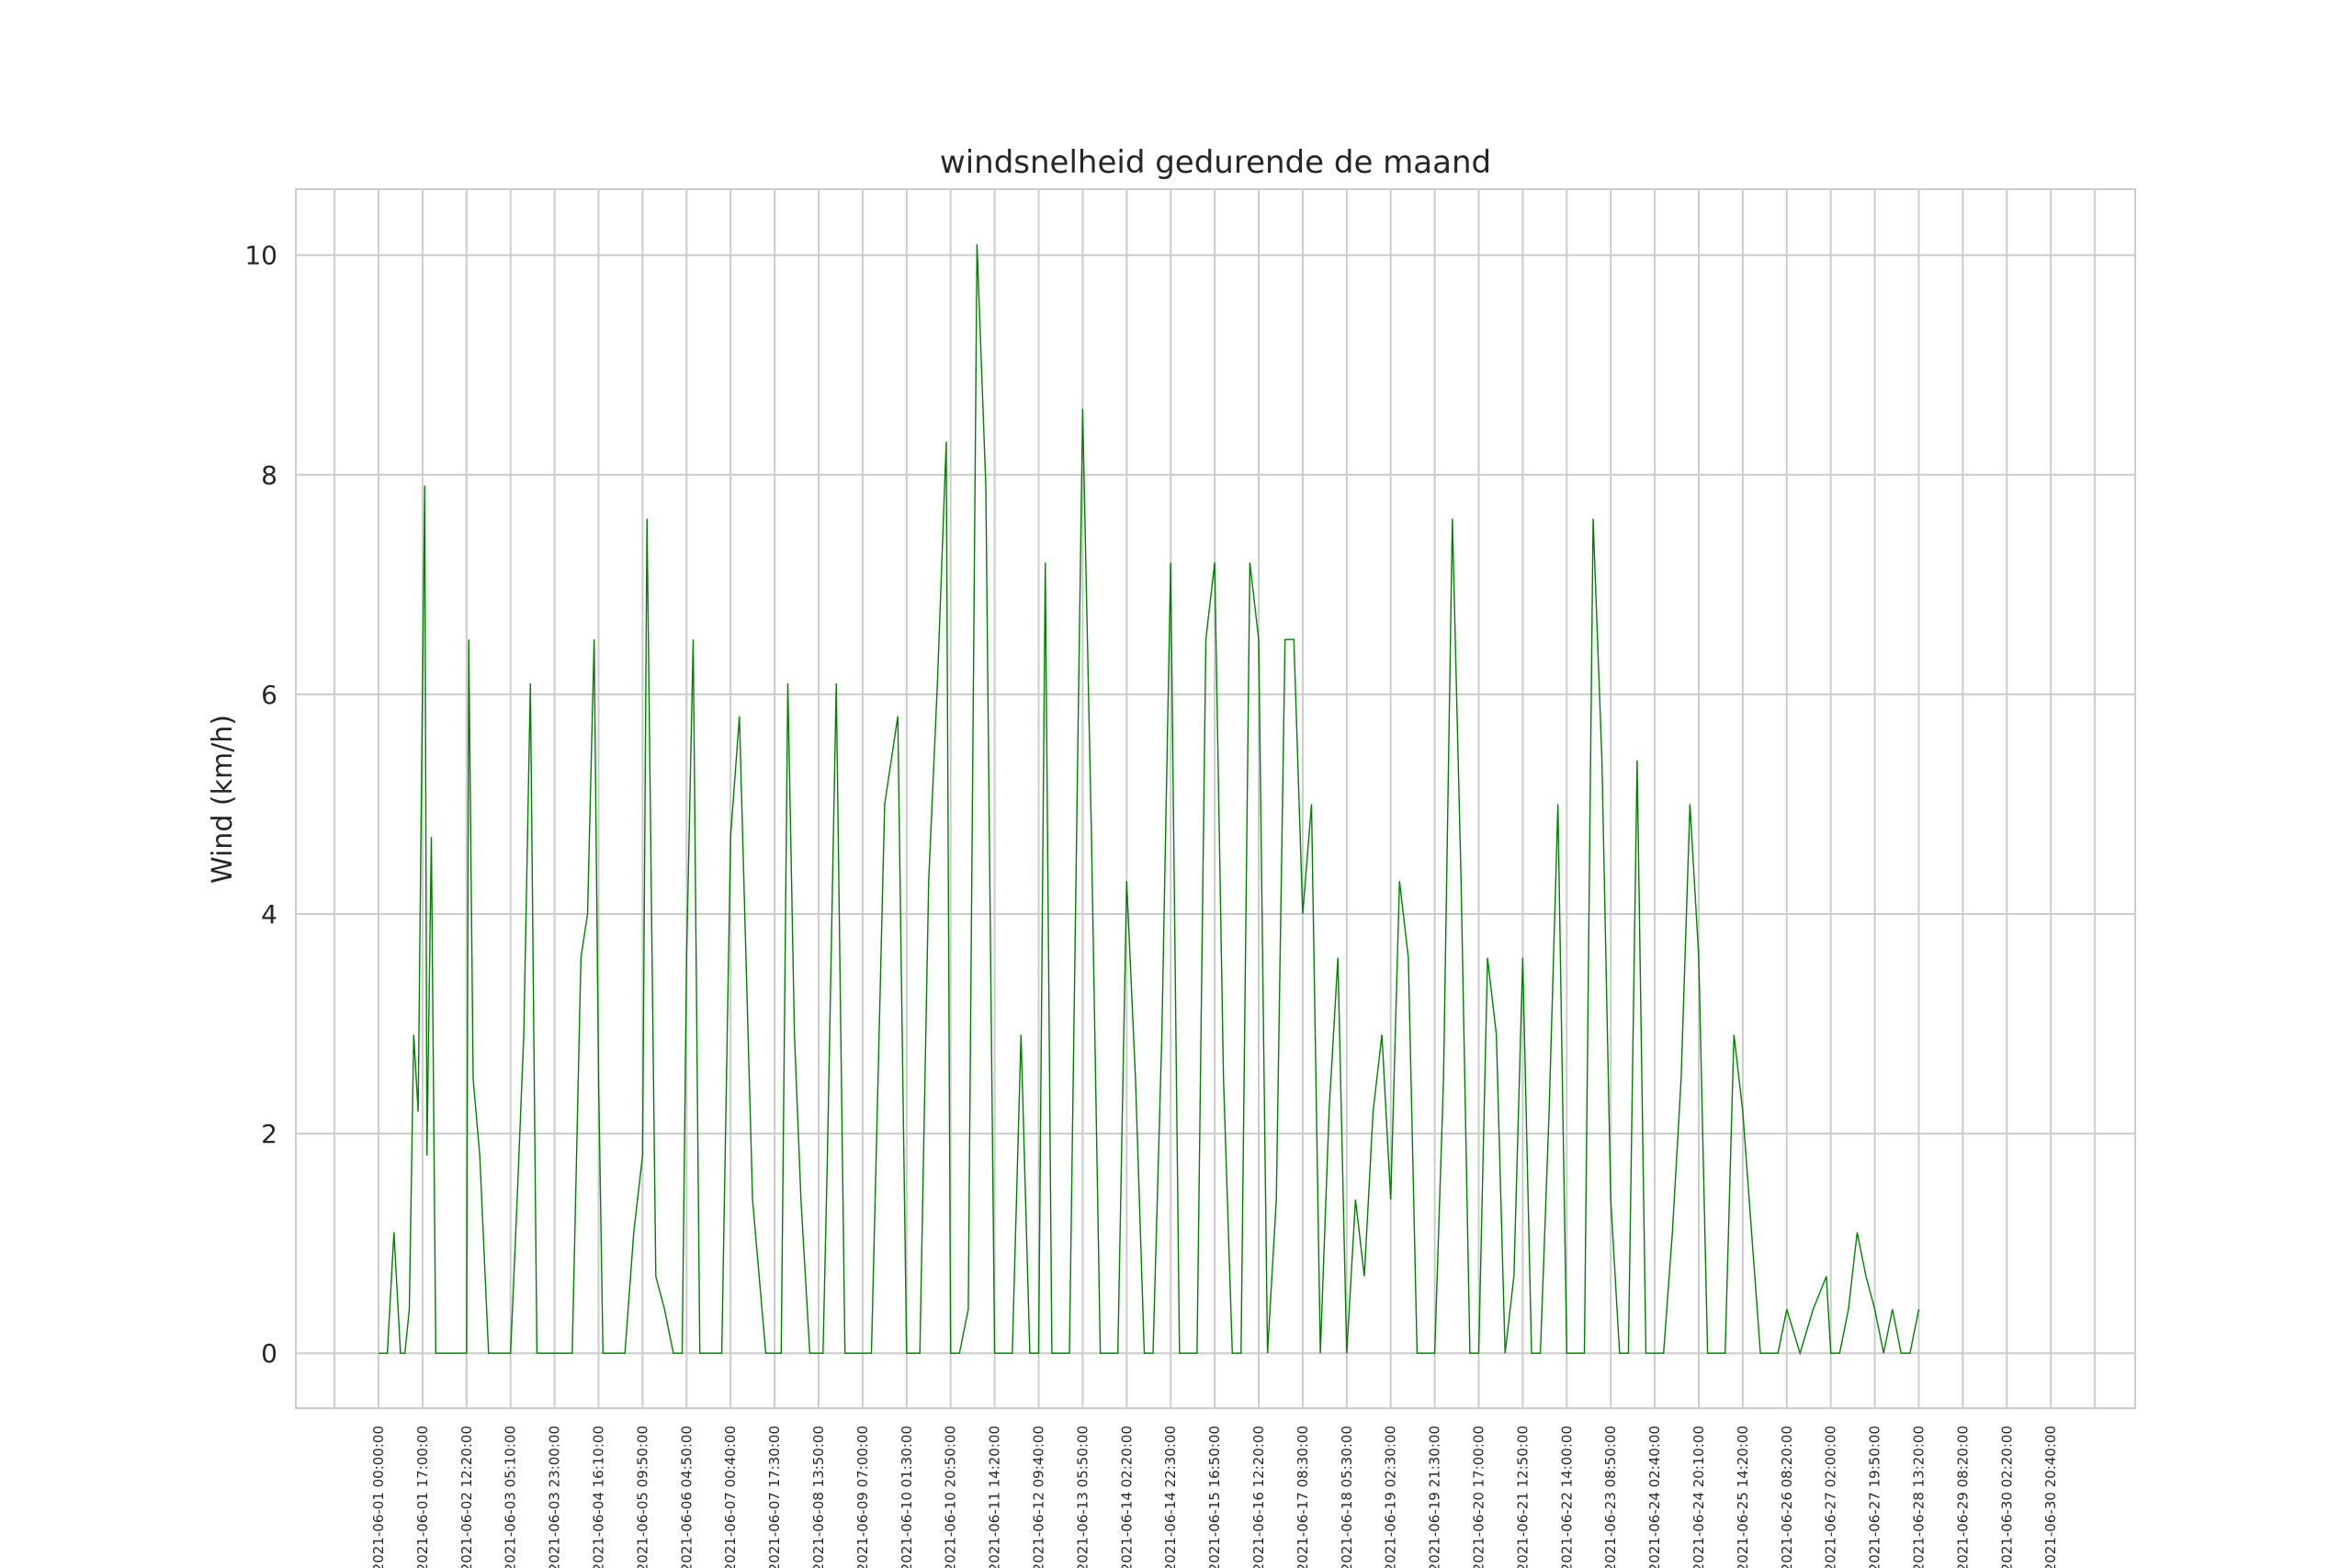  Describe the element at coordinates (269, 1354) in the screenshot. I see `y-tick-label: 0` at that location.